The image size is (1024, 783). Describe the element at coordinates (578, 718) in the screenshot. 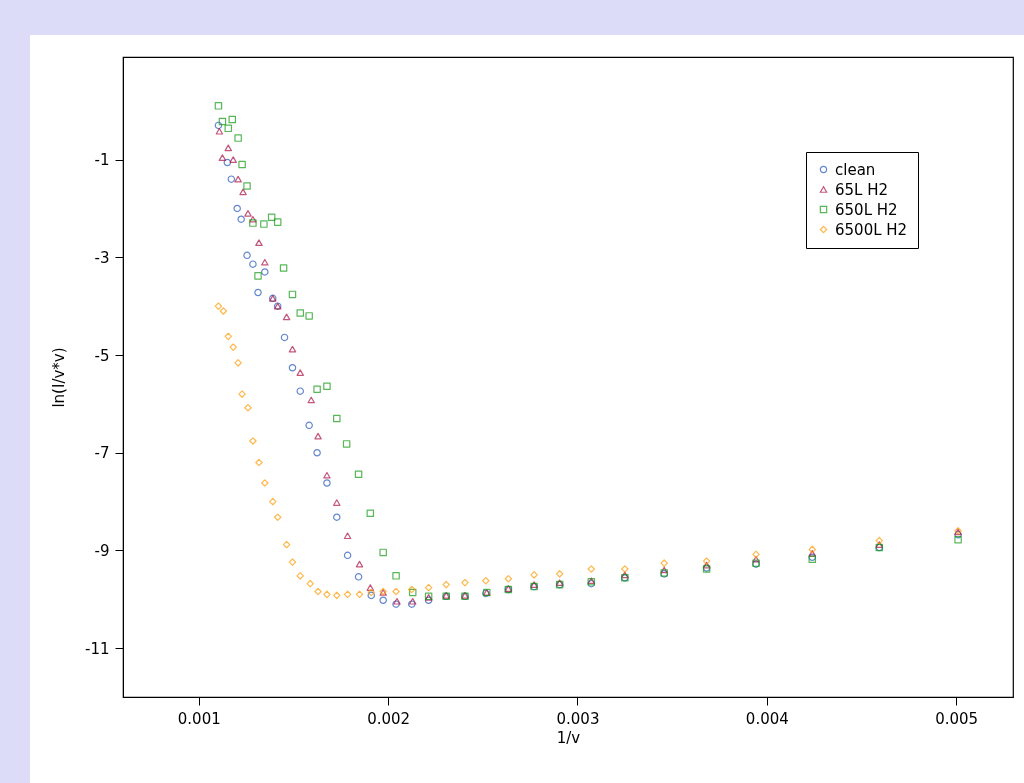

I see `x-tick-label: 0.003` at that location.